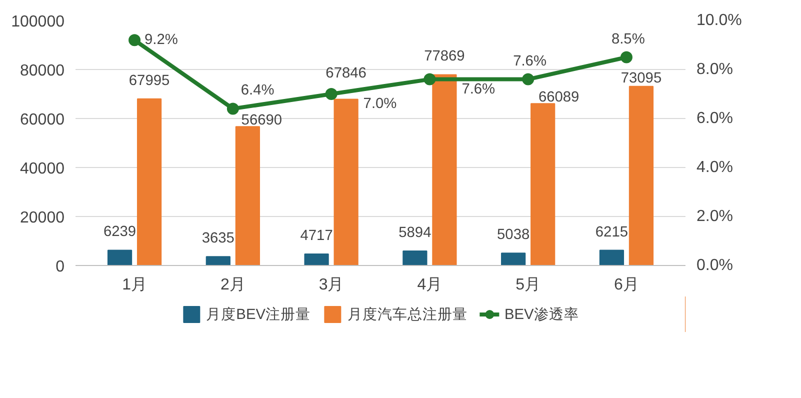 This screenshot has width=801, height=398. Describe the element at coordinates (42, 120) in the screenshot. I see `y-tick-label: 60000` at that location.